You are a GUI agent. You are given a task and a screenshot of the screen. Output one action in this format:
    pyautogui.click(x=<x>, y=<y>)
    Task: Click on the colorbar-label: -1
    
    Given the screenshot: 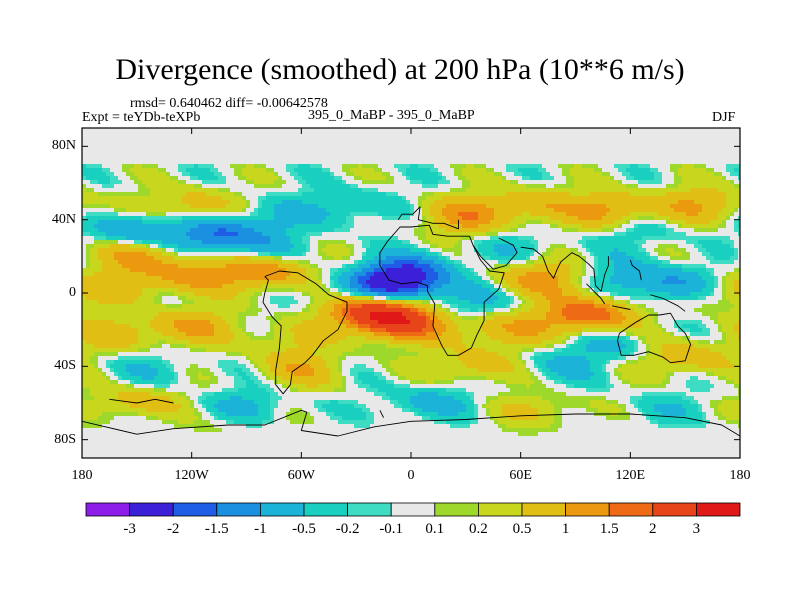 What is the action you would take?
    pyautogui.click(x=260, y=529)
    